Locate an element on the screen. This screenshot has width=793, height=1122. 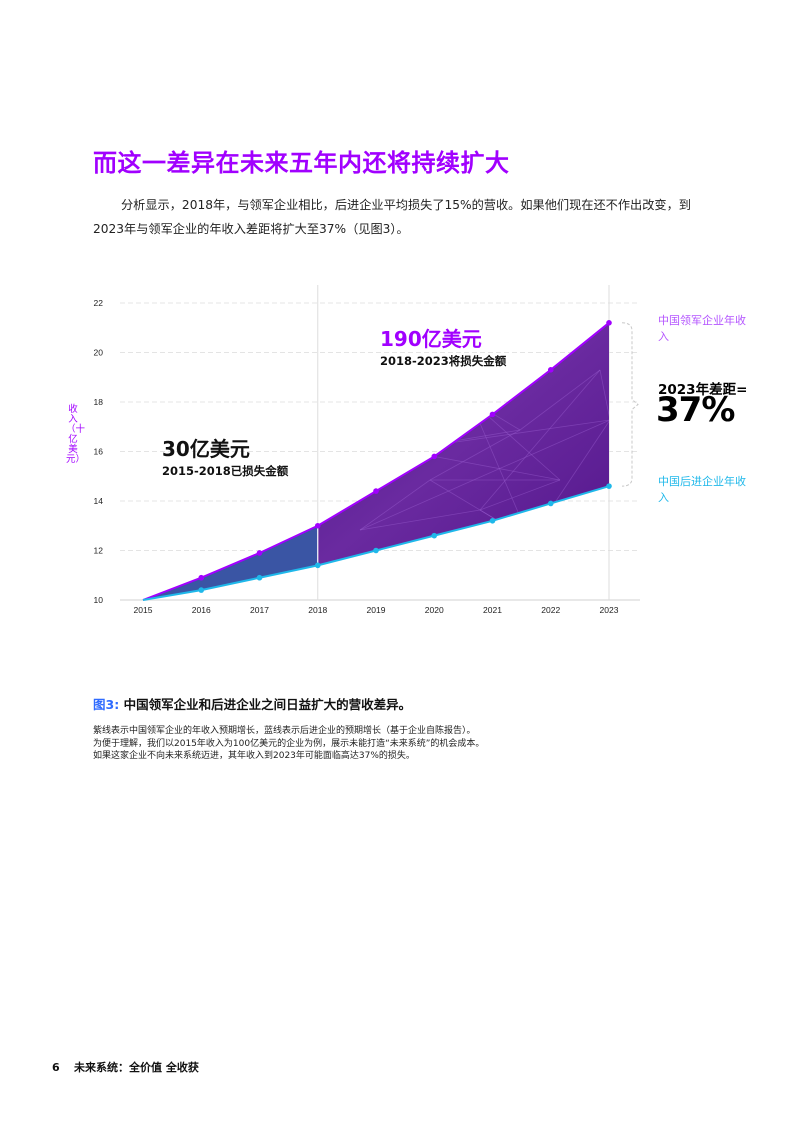
y-axis-label: 收入（十亿美元） is located at coordinates (76, 434).